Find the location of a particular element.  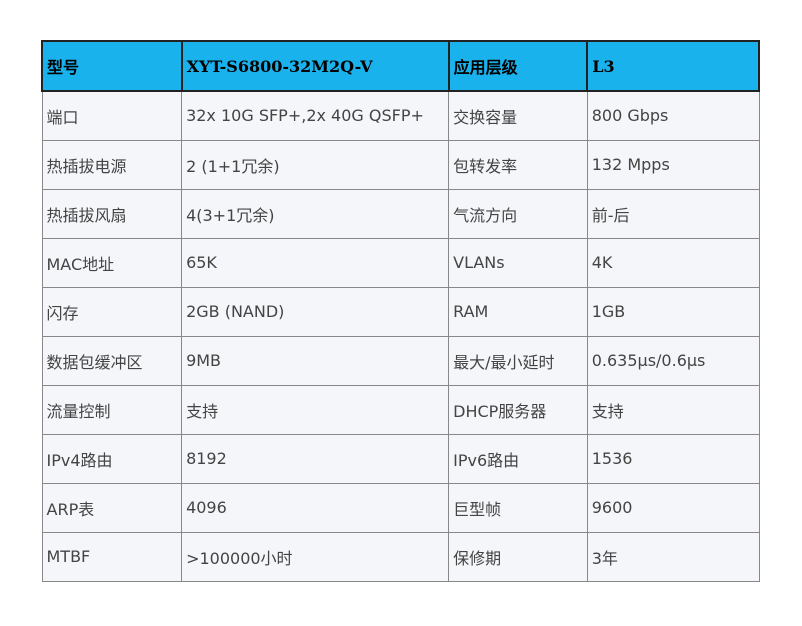

table-cell: 数据包缓冲区 is located at coordinates (112, 360).